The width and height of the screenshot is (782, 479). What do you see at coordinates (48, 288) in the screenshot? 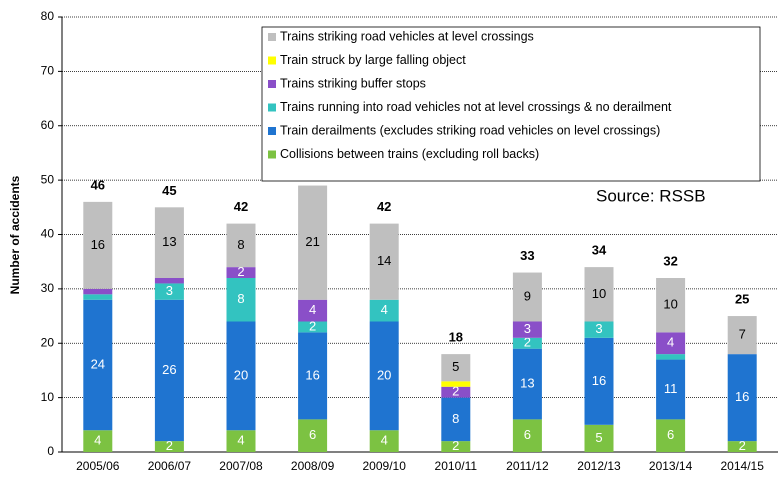
I see `y-tick-label: 30` at bounding box center [48, 288].